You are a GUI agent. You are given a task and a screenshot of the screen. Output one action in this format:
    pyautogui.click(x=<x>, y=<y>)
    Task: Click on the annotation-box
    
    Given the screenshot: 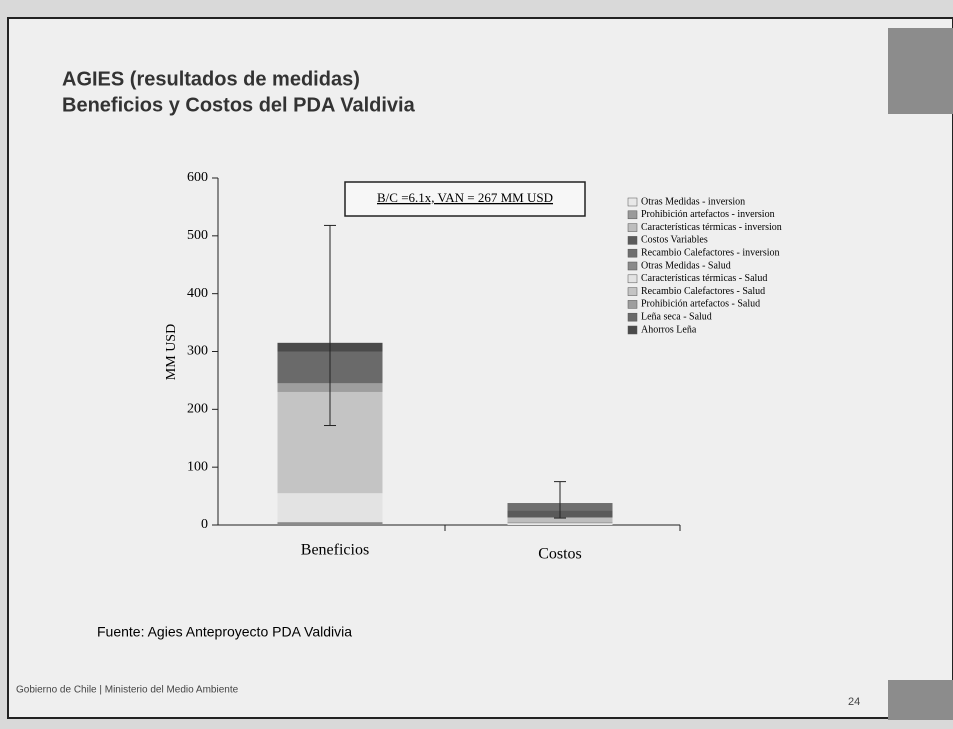 What is the action you would take?
    pyautogui.click(x=465, y=199)
    